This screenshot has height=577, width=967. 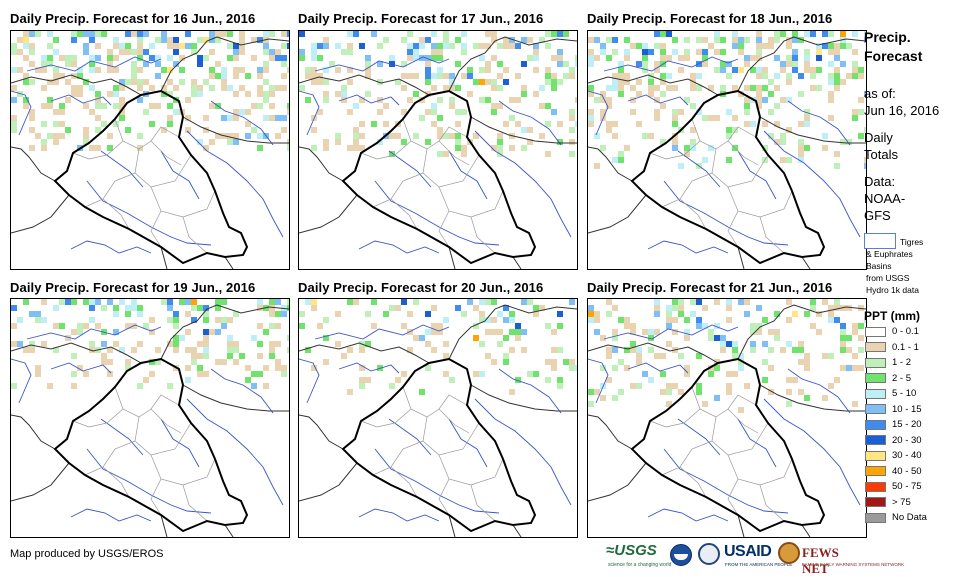 What do you see at coordinates (907, 486) in the screenshot?
I see `ppt-legend-label: 50 - 75` at bounding box center [907, 486].